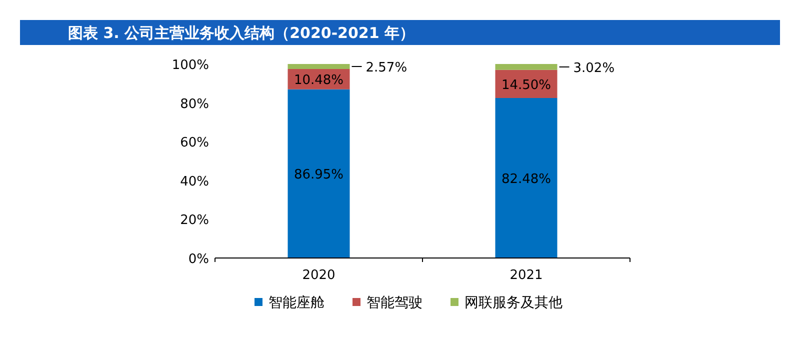 Image resolution: width=800 pixels, height=349 pixels. I want to click on x-tick-label: 2021, so click(526, 275).